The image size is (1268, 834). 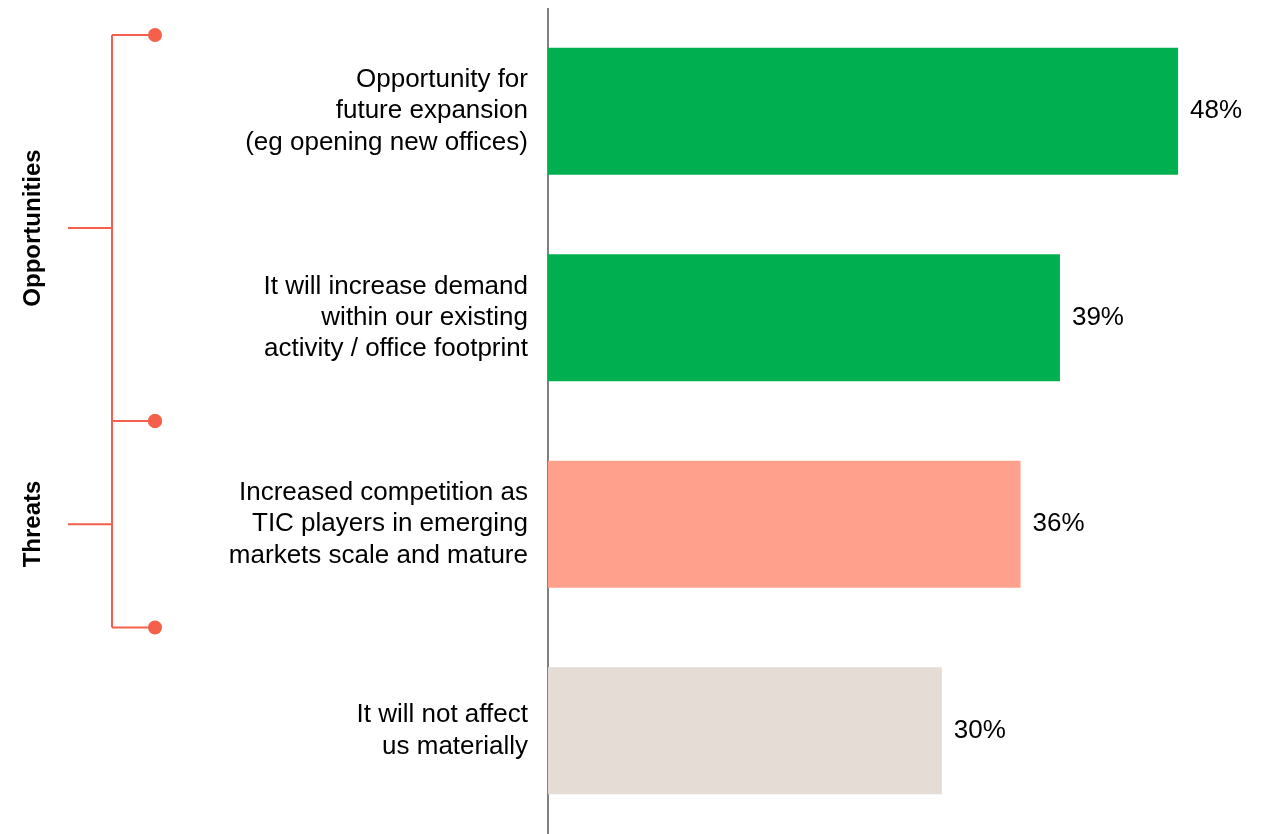 What do you see at coordinates (32, 524) in the screenshot?
I see `text: Threats` at bounding box center [32, 524].